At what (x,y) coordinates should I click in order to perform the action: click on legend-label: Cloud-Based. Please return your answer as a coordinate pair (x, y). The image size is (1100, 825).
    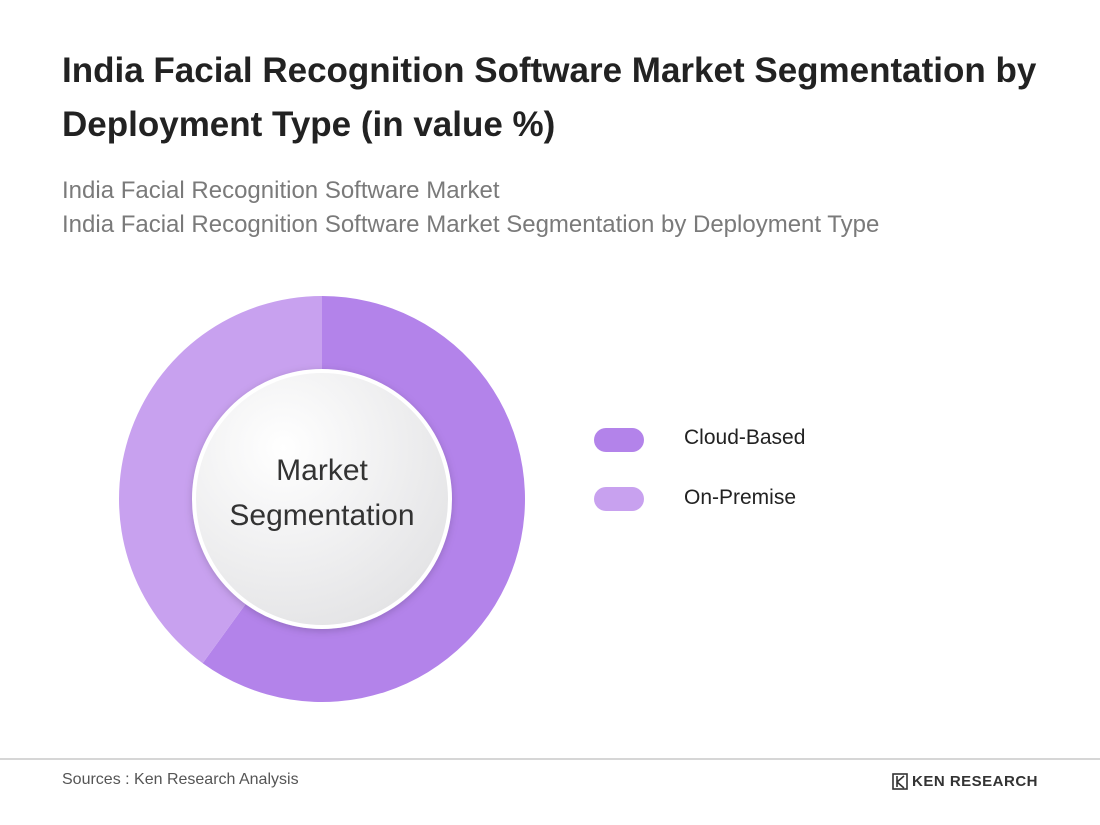
    Looking at the image, I should click on (745, 437).